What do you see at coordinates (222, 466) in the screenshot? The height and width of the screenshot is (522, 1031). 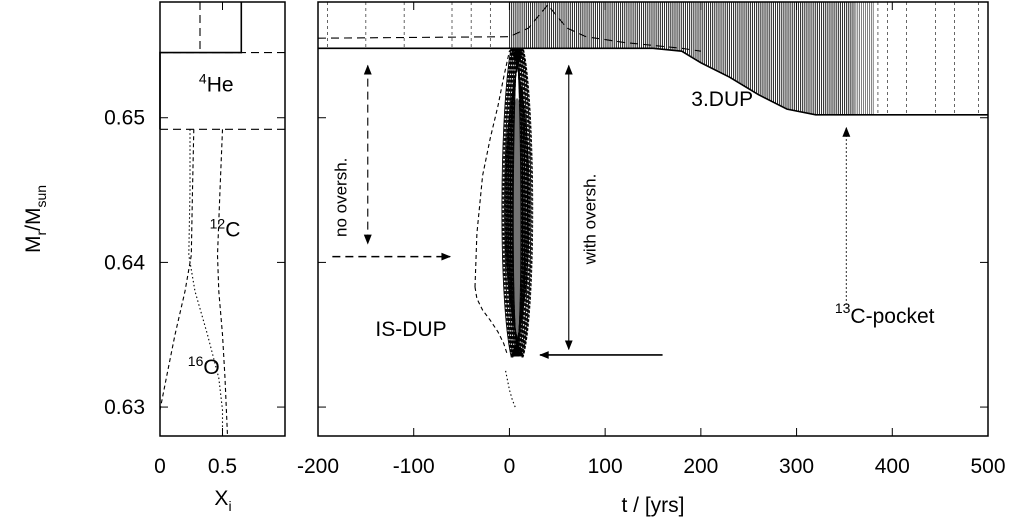 I see `x-tick-label: 0.5` at bounding box center [222, 466].